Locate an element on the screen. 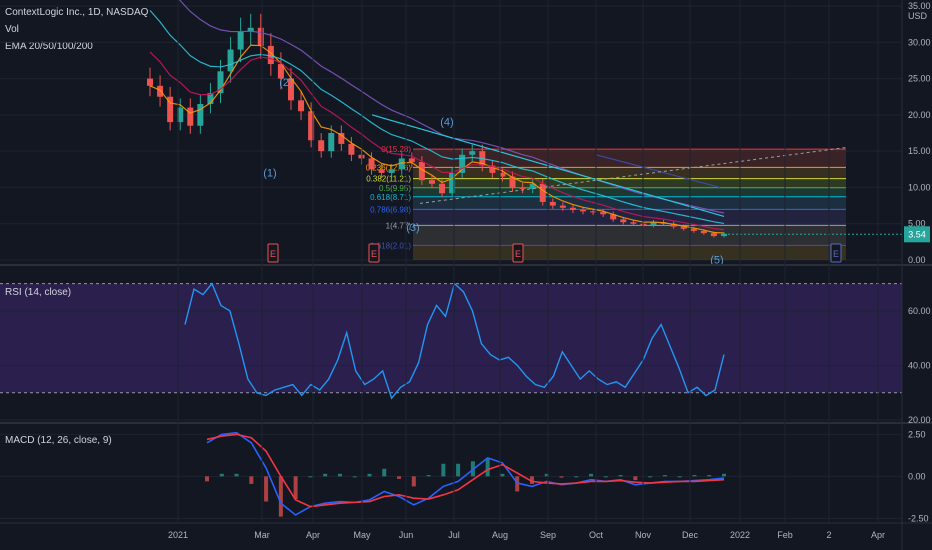 The image size is (932, 550). rsi-tick-label: 20.00 is located at coordinates (919, 420).